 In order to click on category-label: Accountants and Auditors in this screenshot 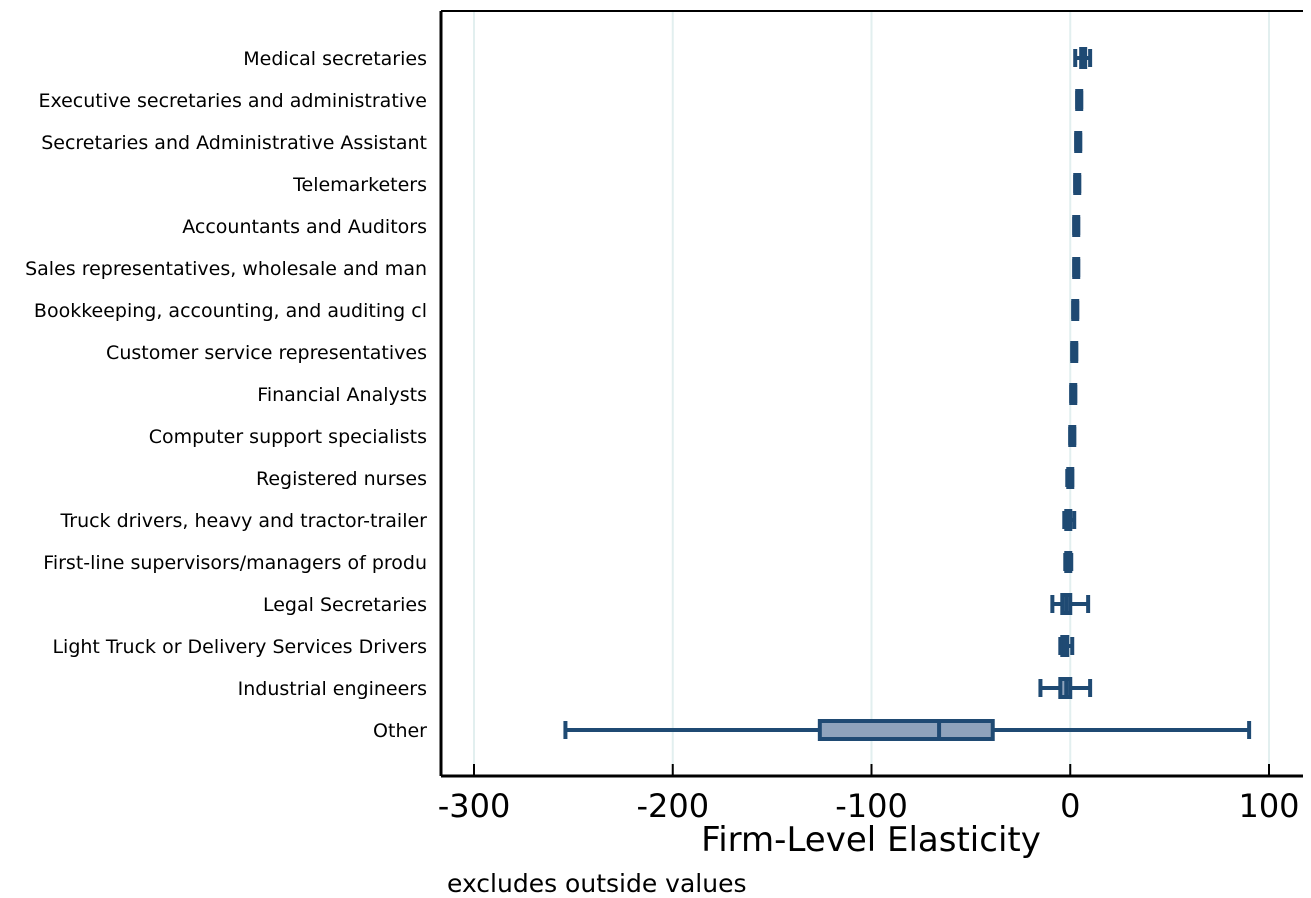, I will do `click(304, 227)`.